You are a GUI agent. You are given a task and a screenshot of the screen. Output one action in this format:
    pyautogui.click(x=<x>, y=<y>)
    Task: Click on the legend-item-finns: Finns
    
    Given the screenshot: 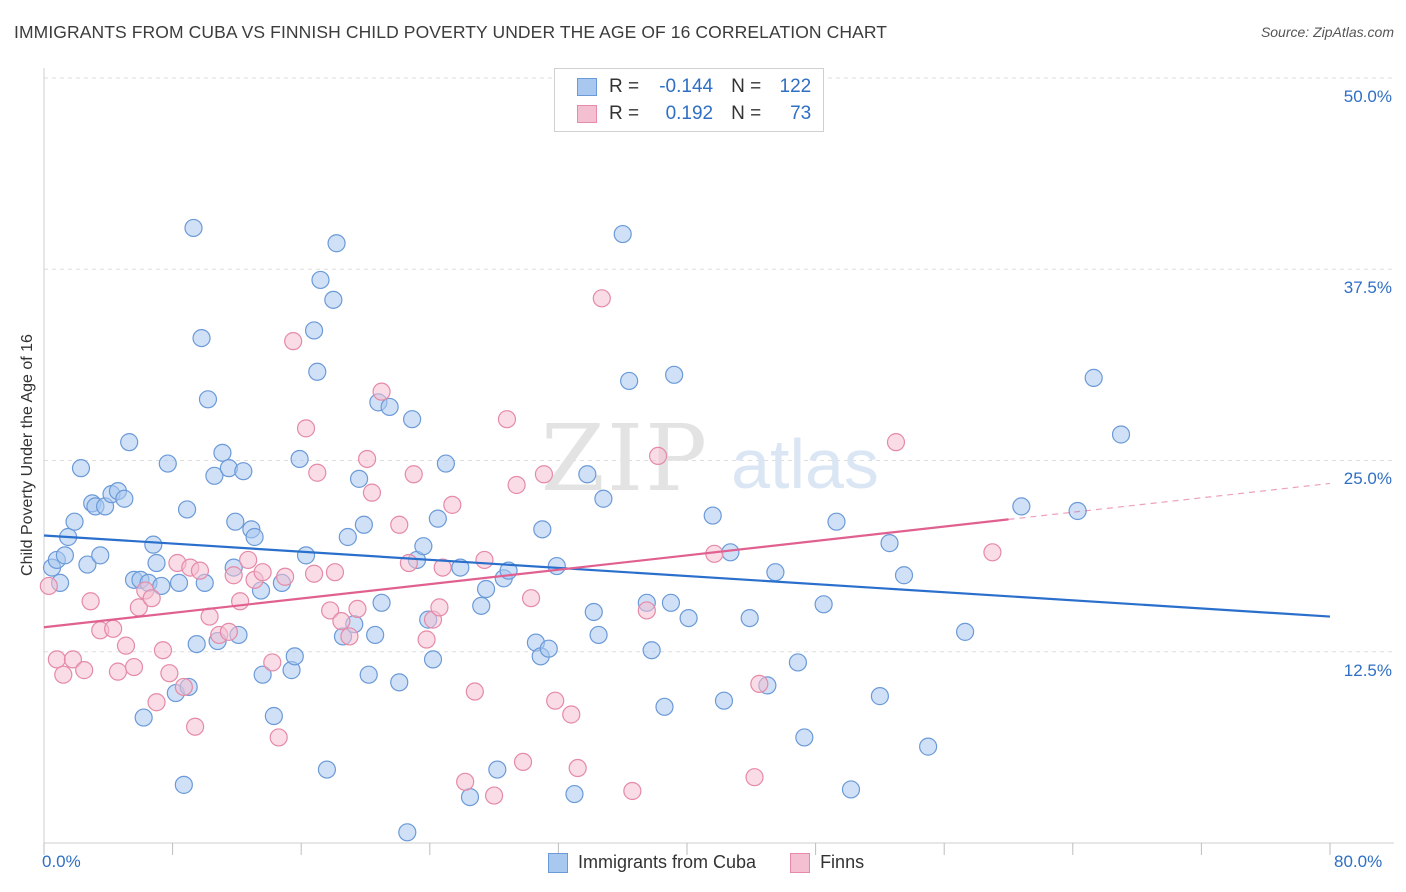 What is the action you would take?
    pyautogui.click(x=827, y=862)
    